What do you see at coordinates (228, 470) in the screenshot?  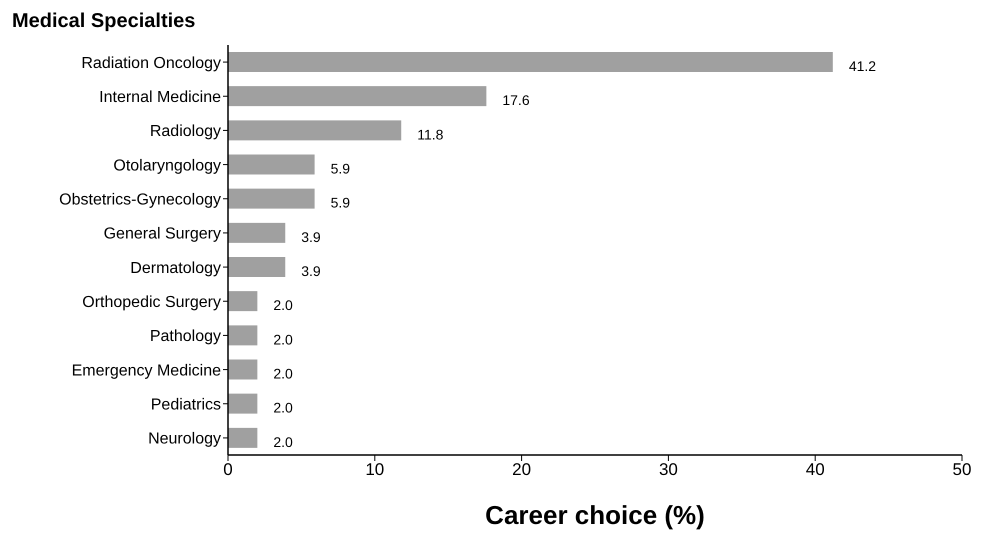 I see `x-tick-label: 0` at bounding box center [228, 470].